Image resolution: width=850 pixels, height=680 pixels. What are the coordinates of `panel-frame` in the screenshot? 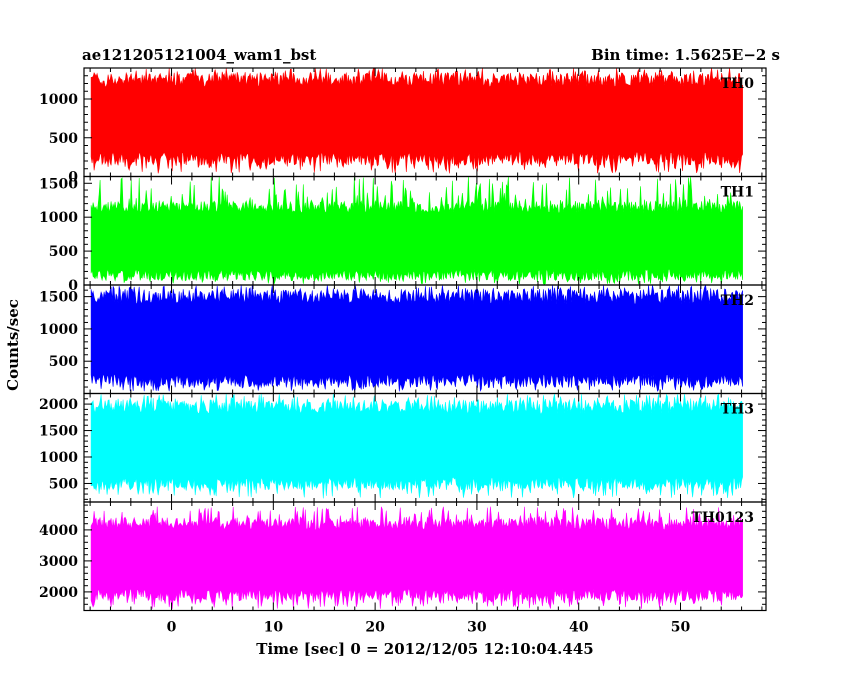 It's located at (425, 556).